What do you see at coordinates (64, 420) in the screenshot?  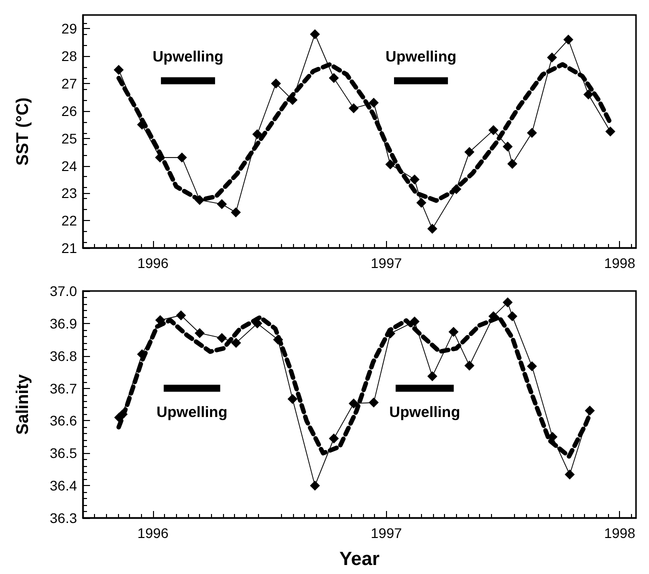 I see `y-tick-label: 36.6` at bounding box center [64, 420].